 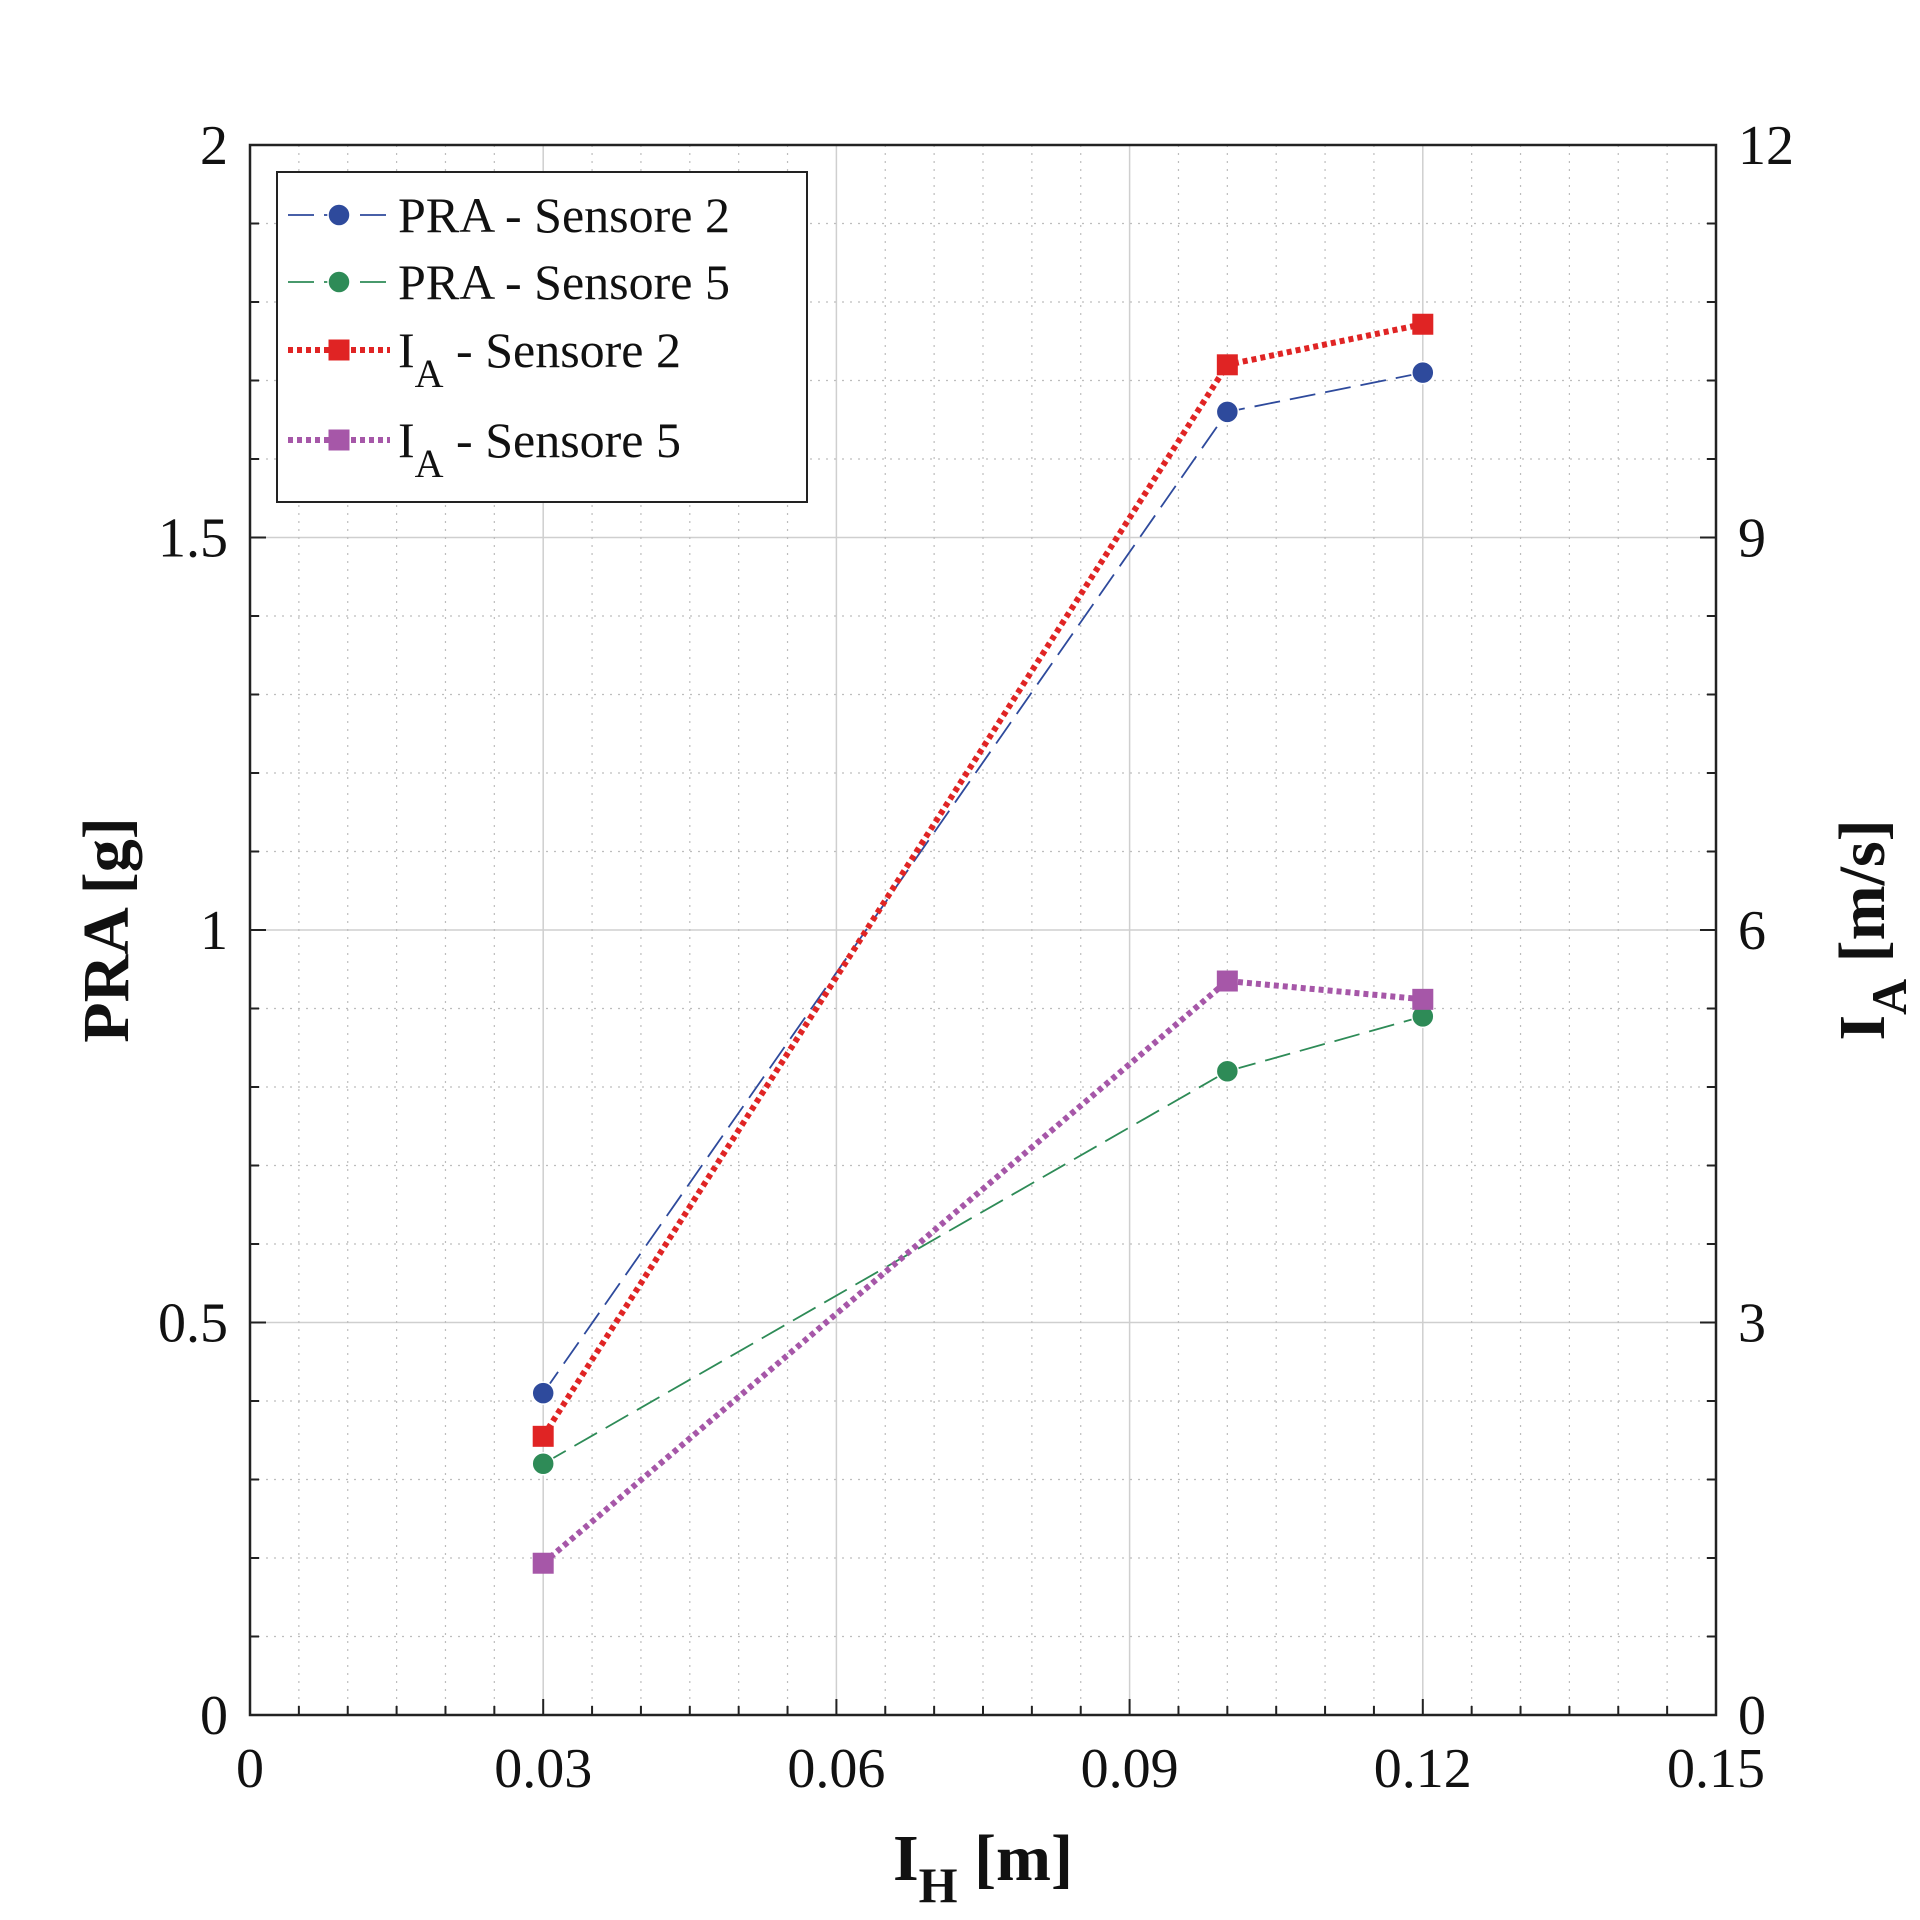 I want to click on legend-label: IA - Sensore 2, so click(x=539, y=359).